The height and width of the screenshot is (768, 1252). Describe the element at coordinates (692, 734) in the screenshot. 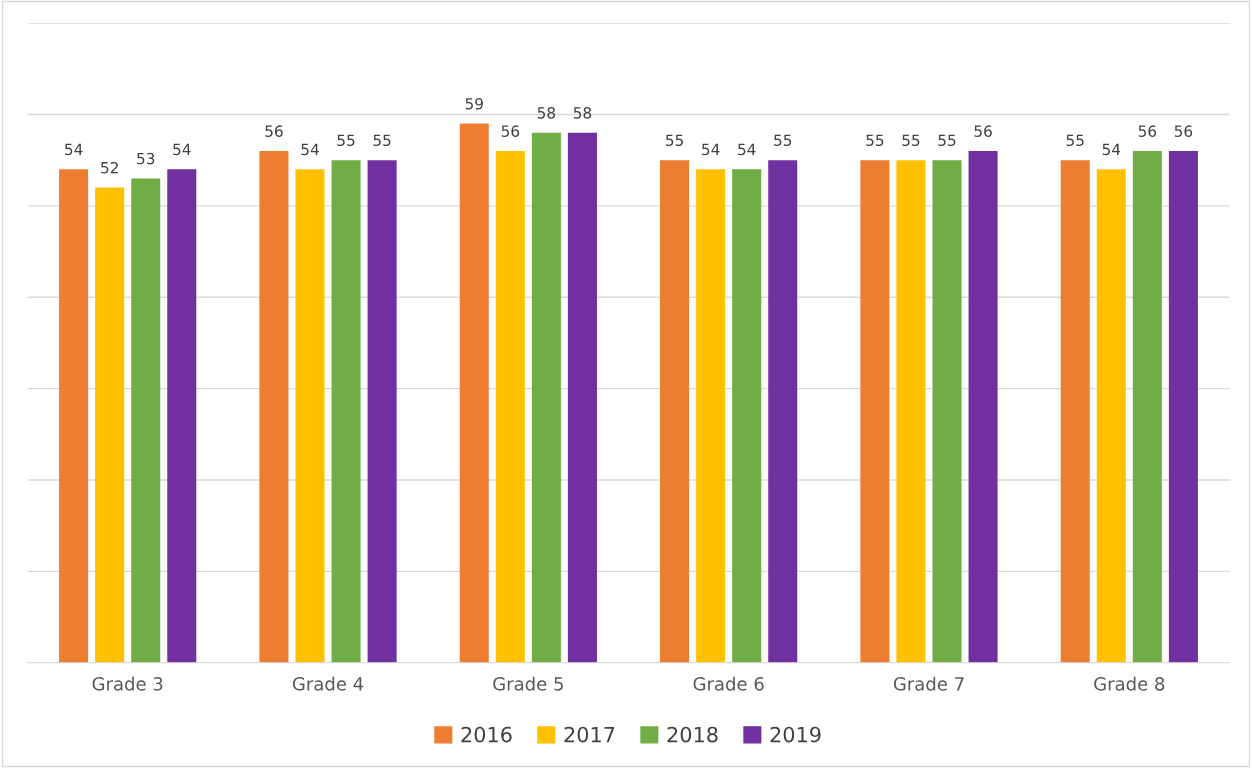

I see `legend-label: 2018` at that location.